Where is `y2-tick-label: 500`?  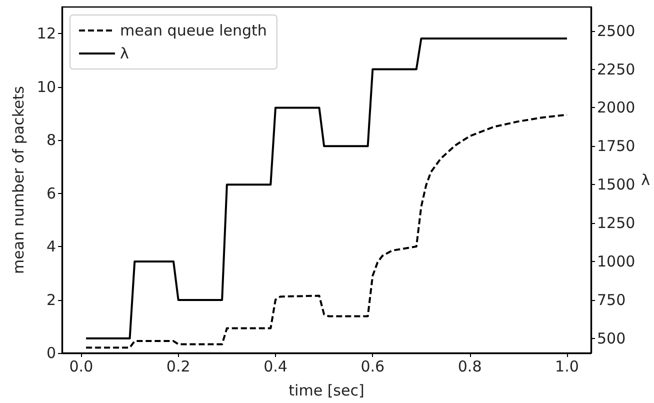 y2-tick-label: 500 is located at coordinates (611, 338).